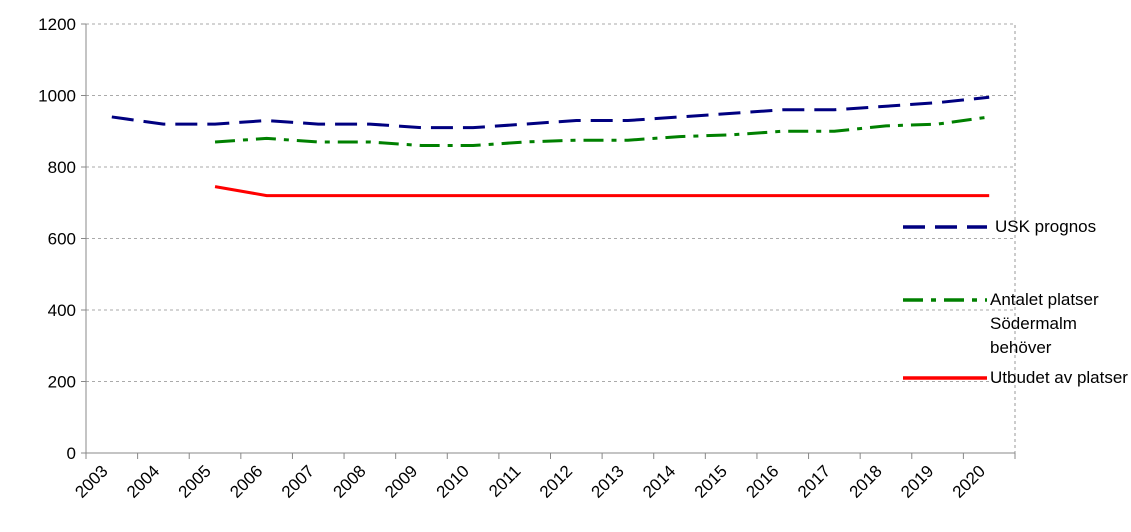  Describe the element at coordinates (298, 482) in the screenshot. I see `x-tick-label: 2007` at that location.